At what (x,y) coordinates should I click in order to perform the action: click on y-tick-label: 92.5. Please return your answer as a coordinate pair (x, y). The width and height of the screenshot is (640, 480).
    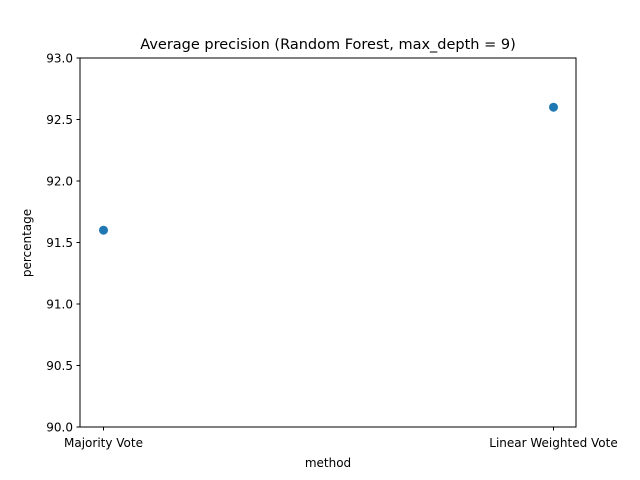
    Looking at the image, I should click on (59, 120).